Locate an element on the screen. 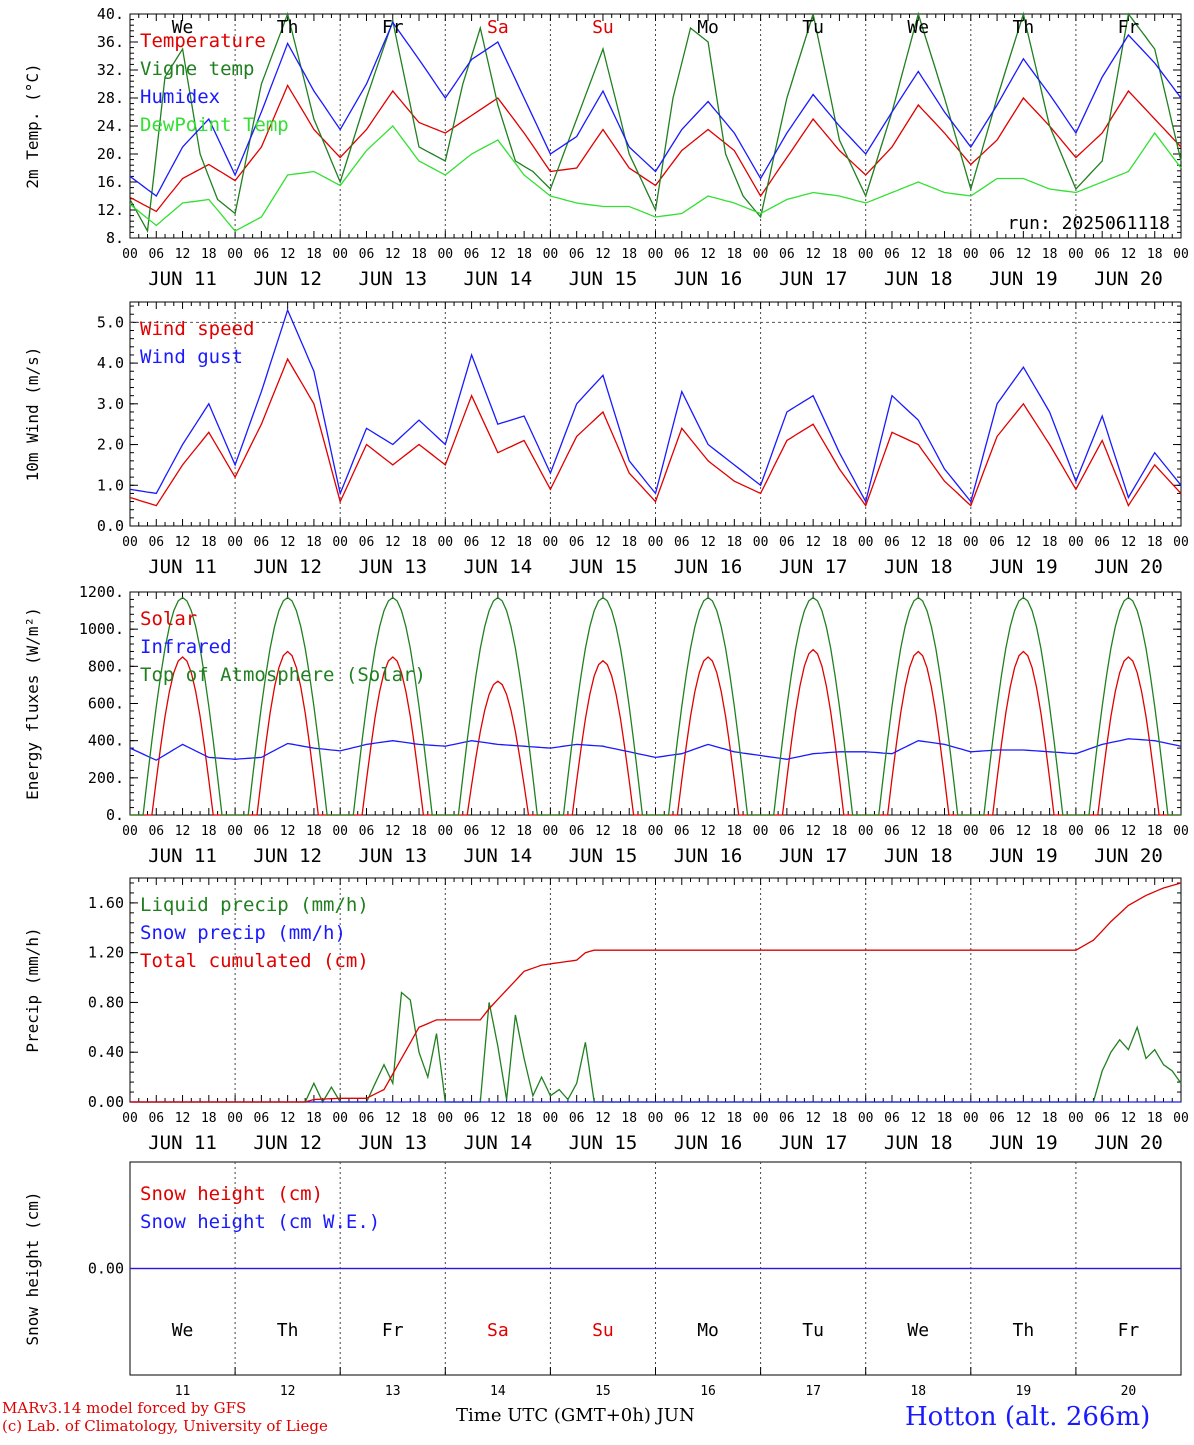  x-day-label: JUN 18 is located at coordinates (918, 1143).